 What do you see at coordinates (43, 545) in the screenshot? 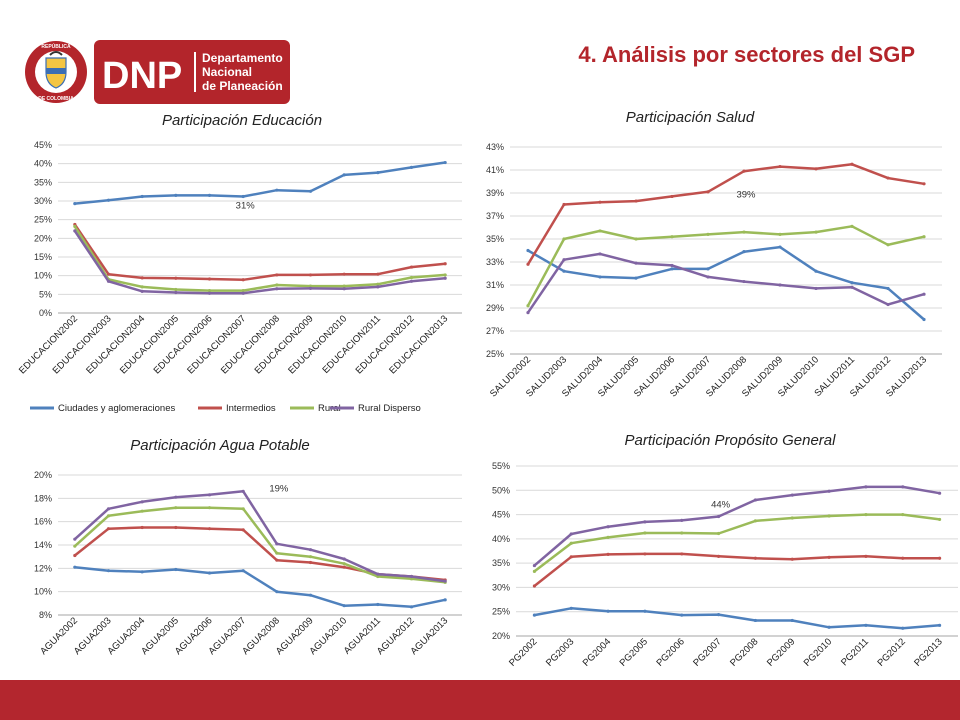
I see `y-tick-label: 14%` at bounding box center [43, 545].